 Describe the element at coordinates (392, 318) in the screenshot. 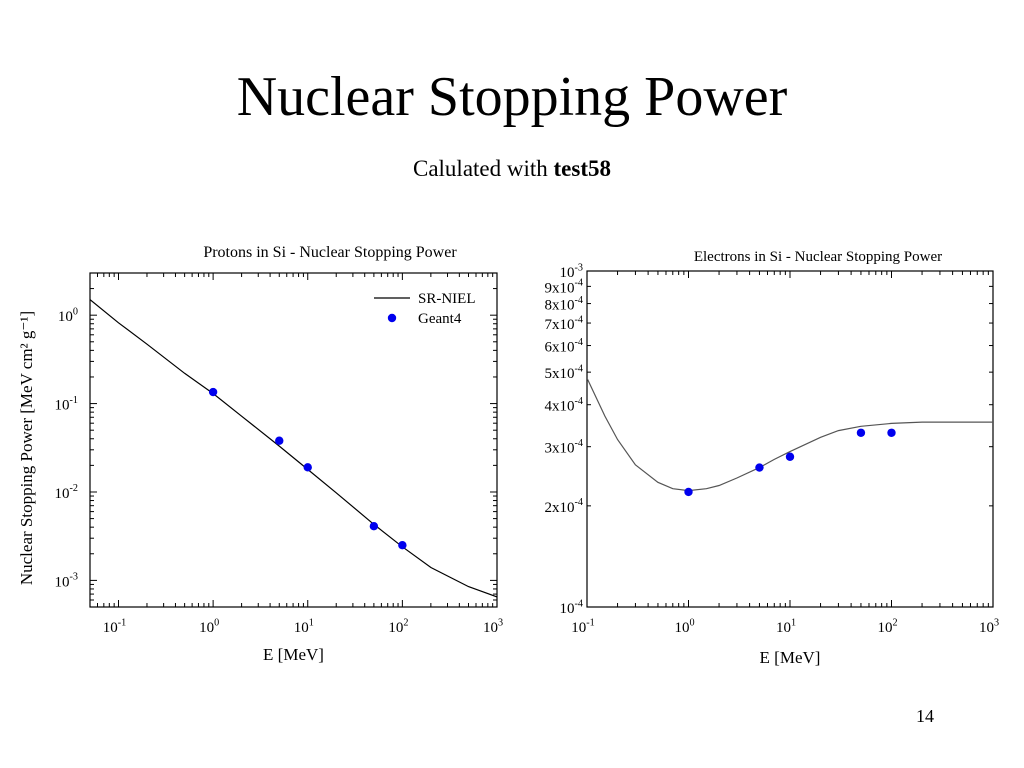

I see `legend-dot-swatch` at that location.